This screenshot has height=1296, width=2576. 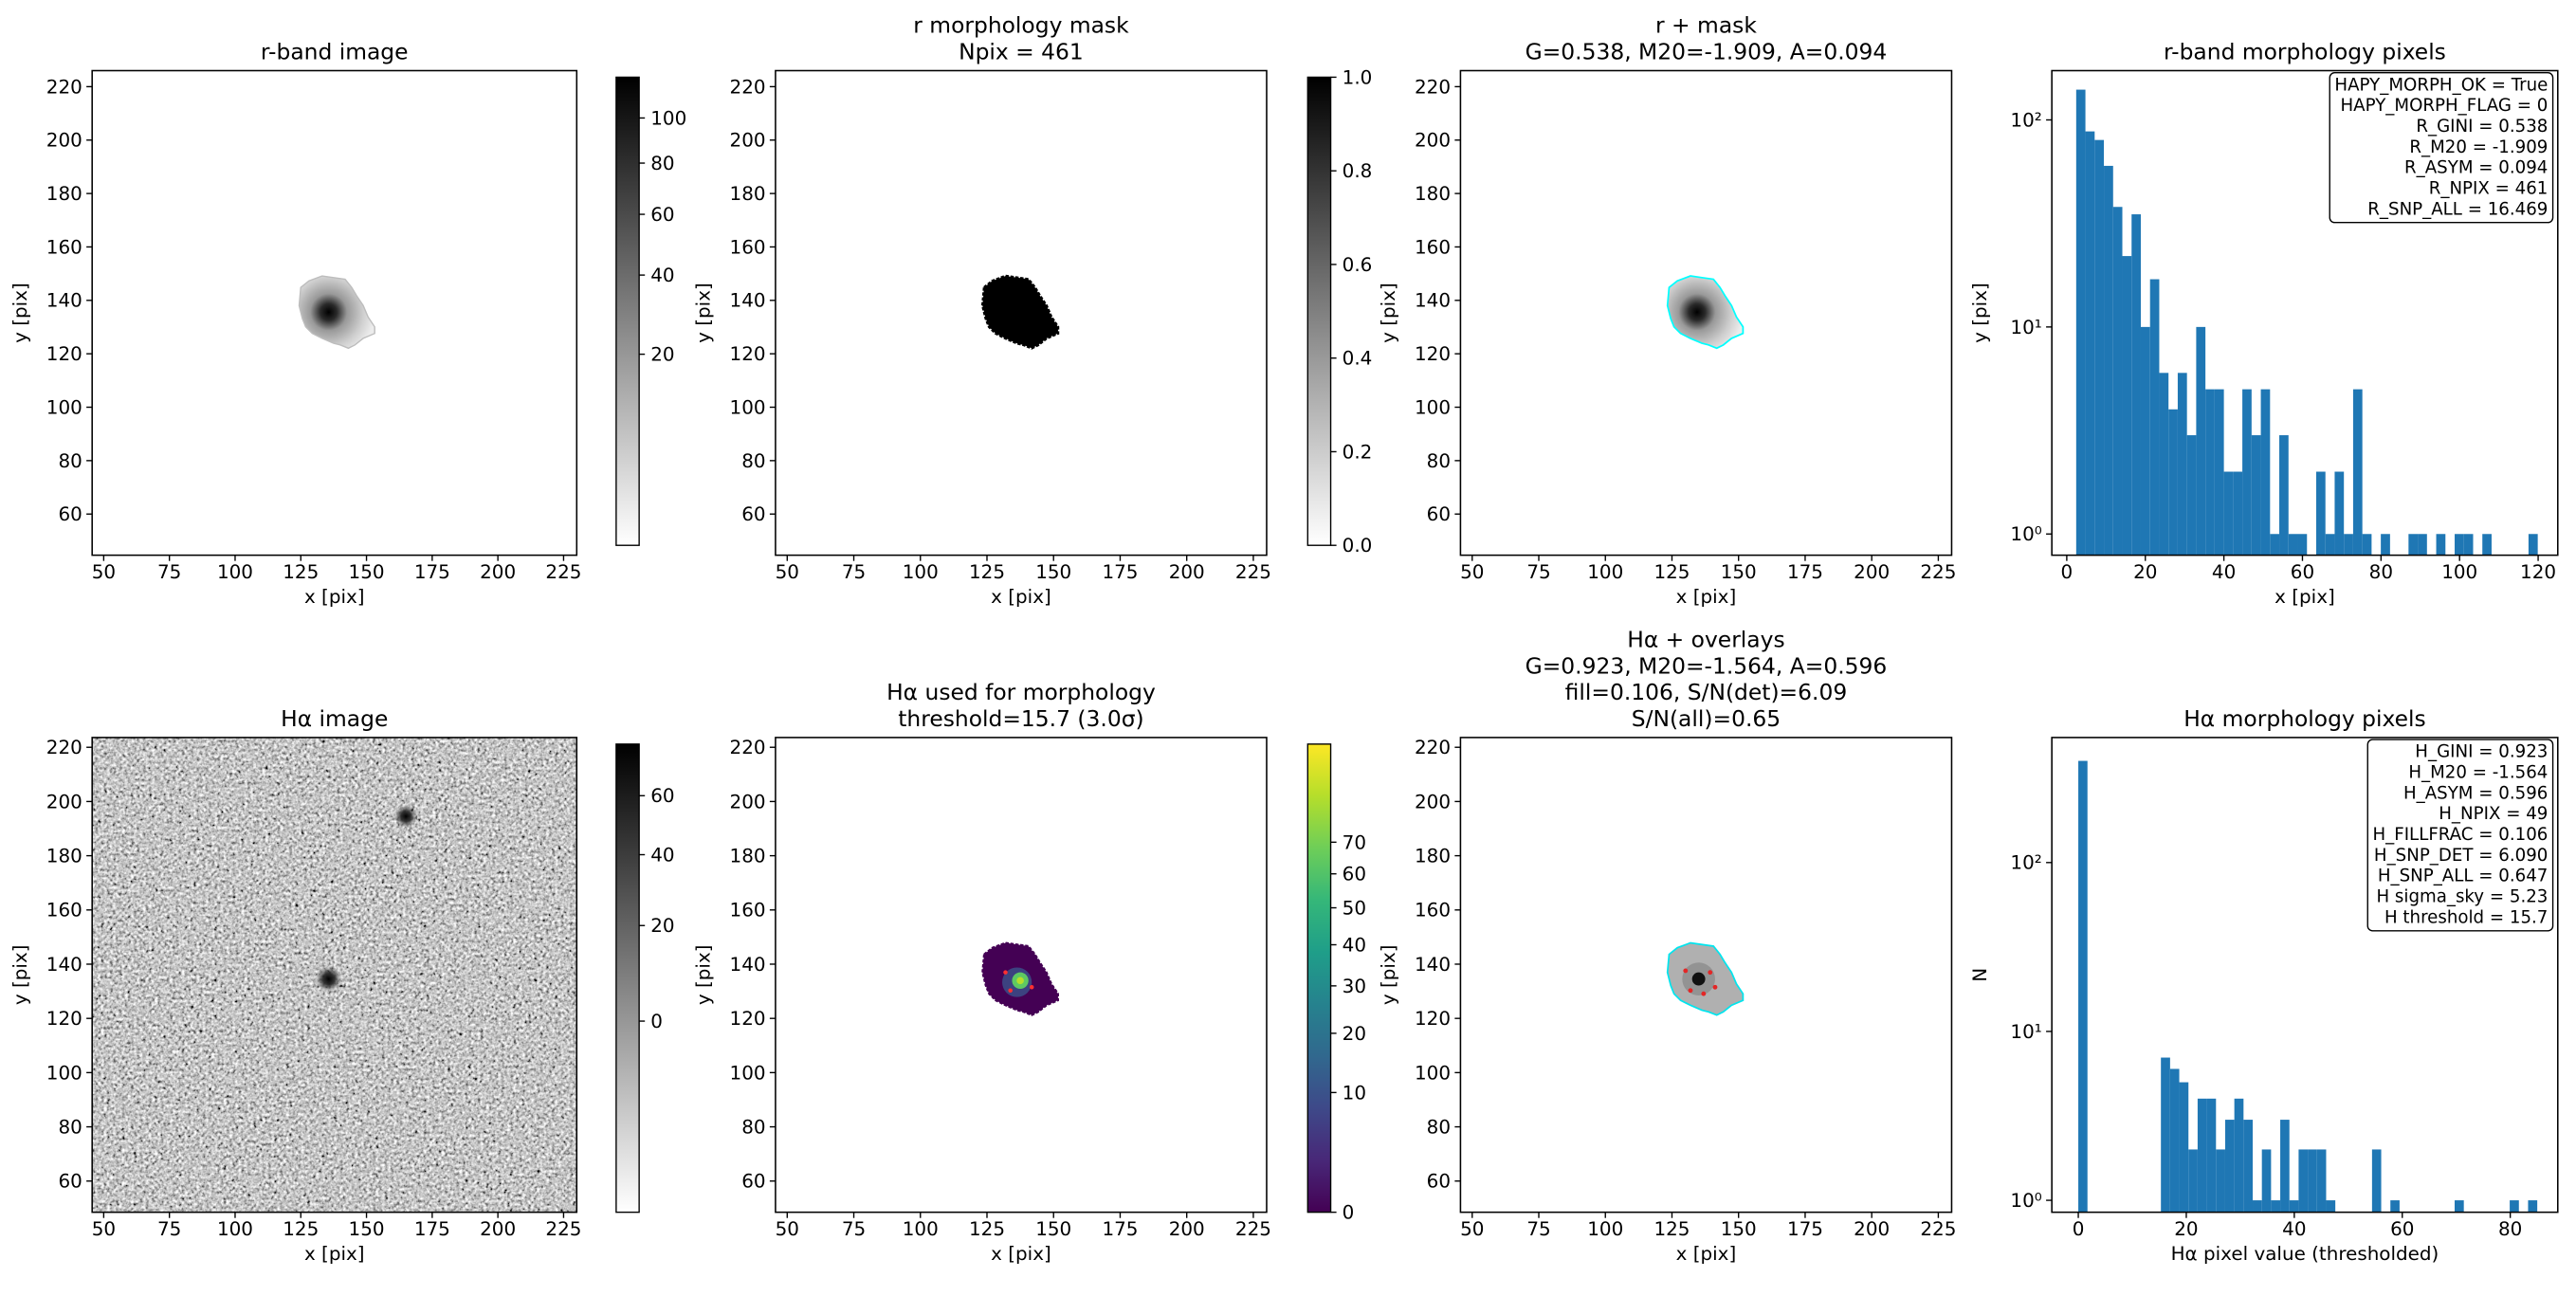 I want to click on colorbar-tick-label: 40, so click(x=662, y=855).